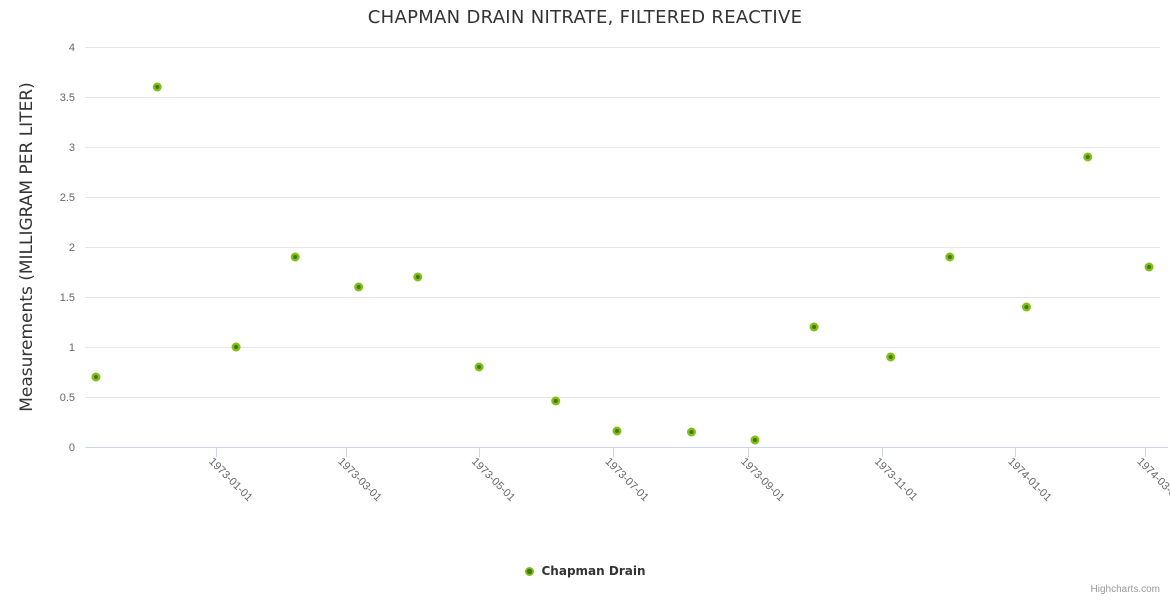 Image resolution: width=1170 pixels, height=600 pixels. What do you see at coordinates (529, 571) in the screenshot?
I see `legend-marker-icon` at bounding box center [529, 571].